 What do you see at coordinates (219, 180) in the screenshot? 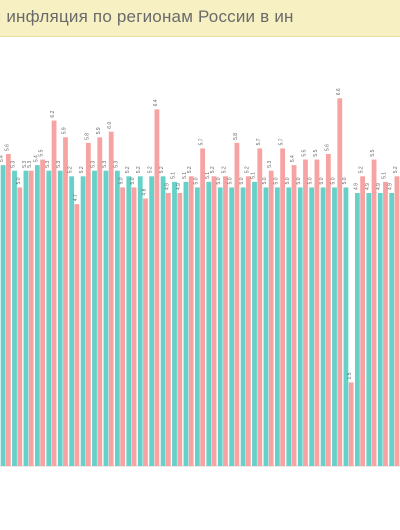
I see `data-label-series1-20: 5.0` at bounding box center [219, 180].